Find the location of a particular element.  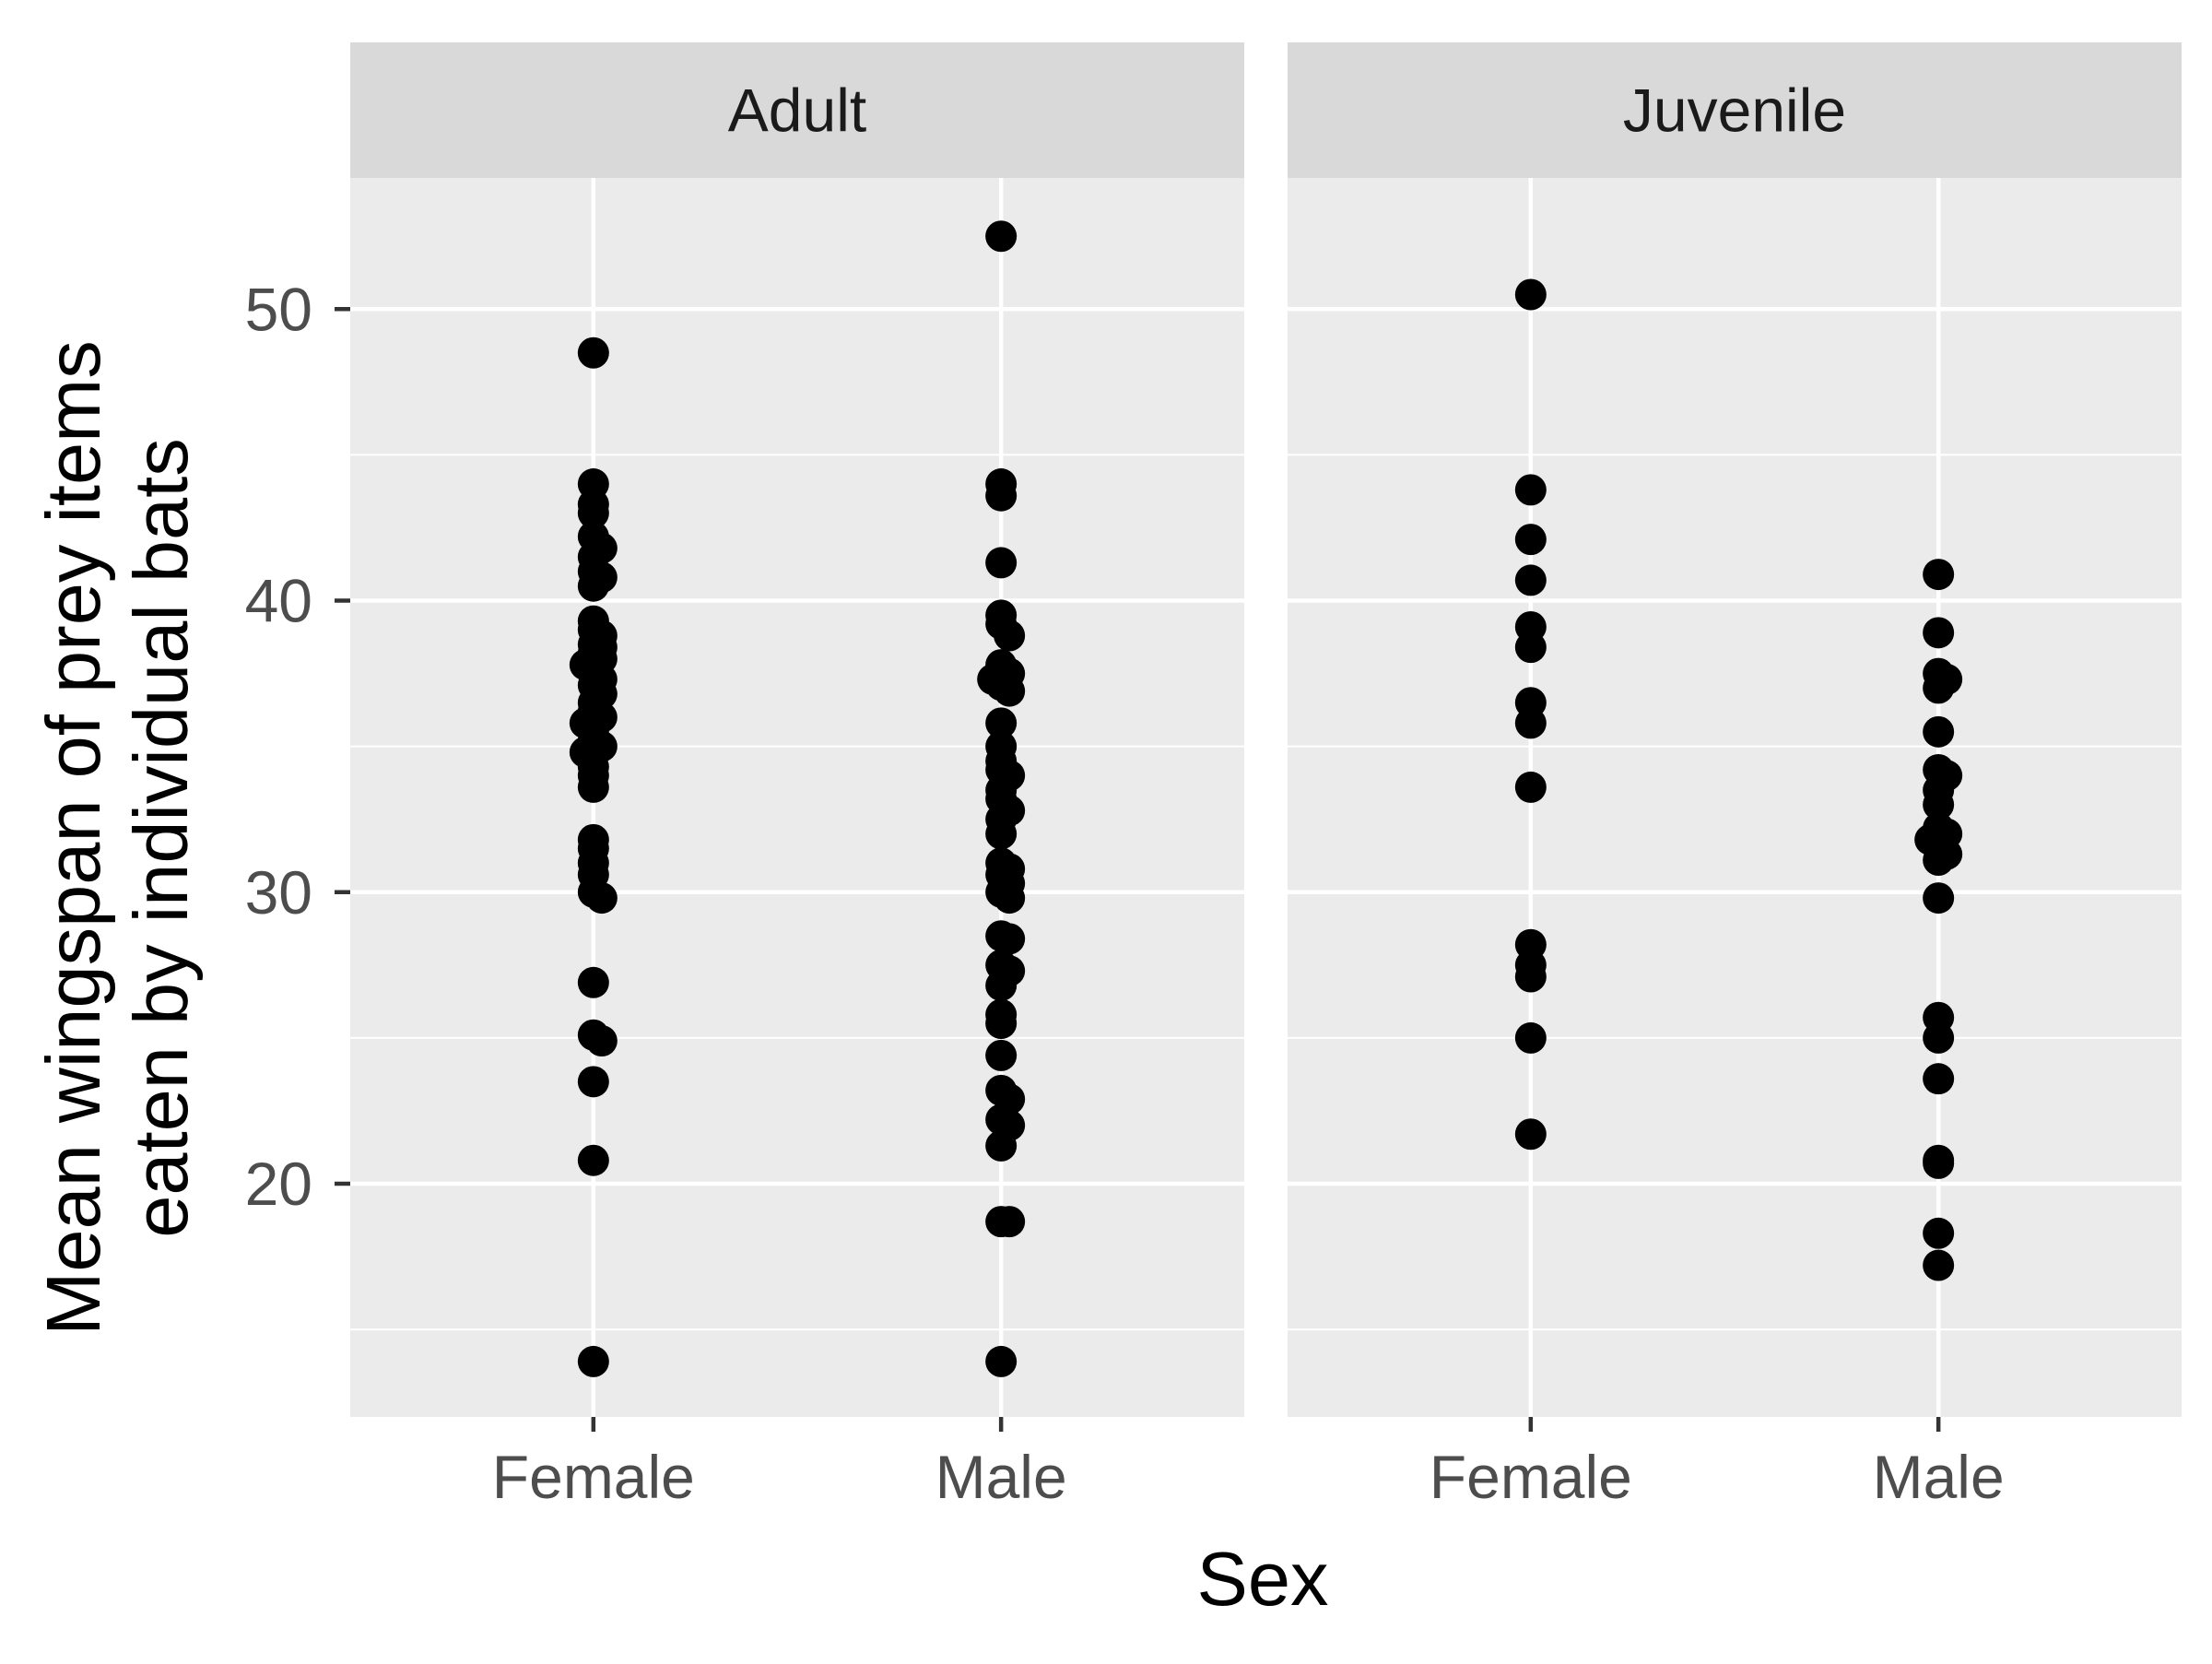

y-tick-label: 30 is located at coordinates (278, 892).